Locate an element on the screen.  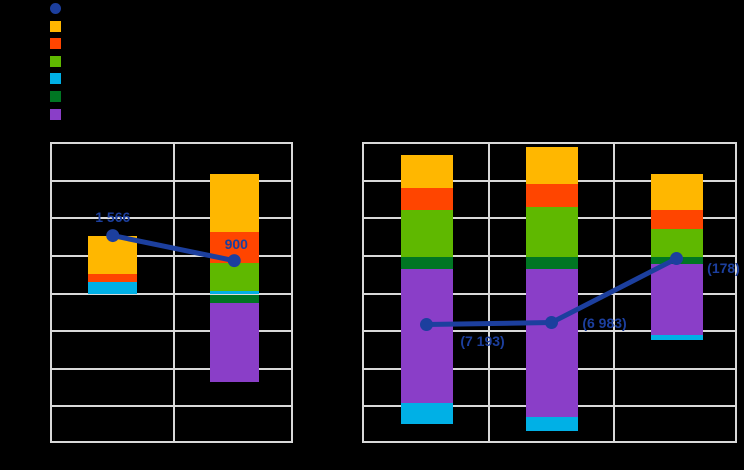
data-label: 900 is located at coordinates (236, 243).